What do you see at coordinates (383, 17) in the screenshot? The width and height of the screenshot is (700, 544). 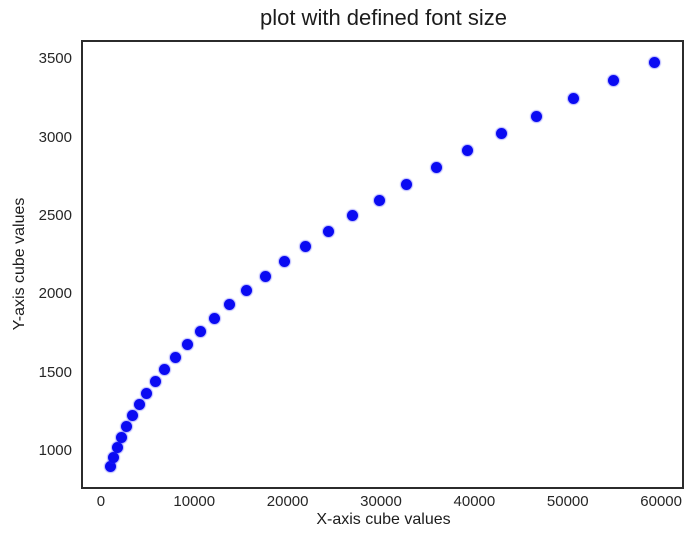 I see `chart-title: plot with defined font size` at bounding box center [383, 17].